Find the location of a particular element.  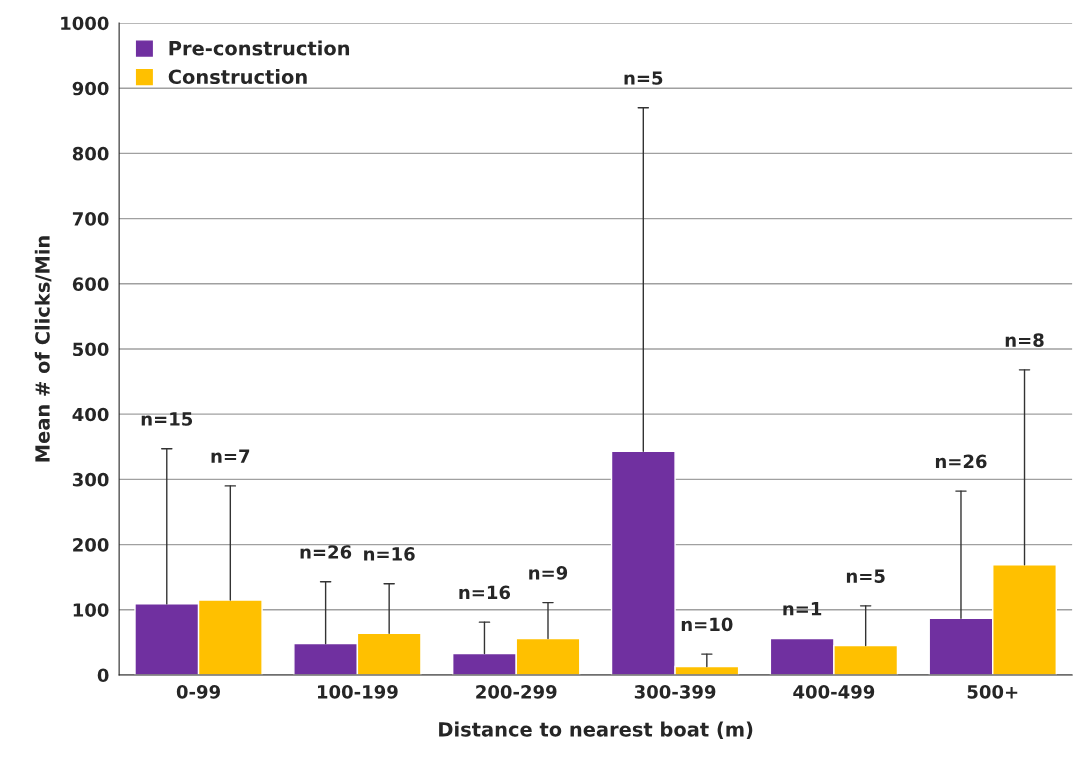

y-tick-label: 900 is located at coordinates (90, 88).